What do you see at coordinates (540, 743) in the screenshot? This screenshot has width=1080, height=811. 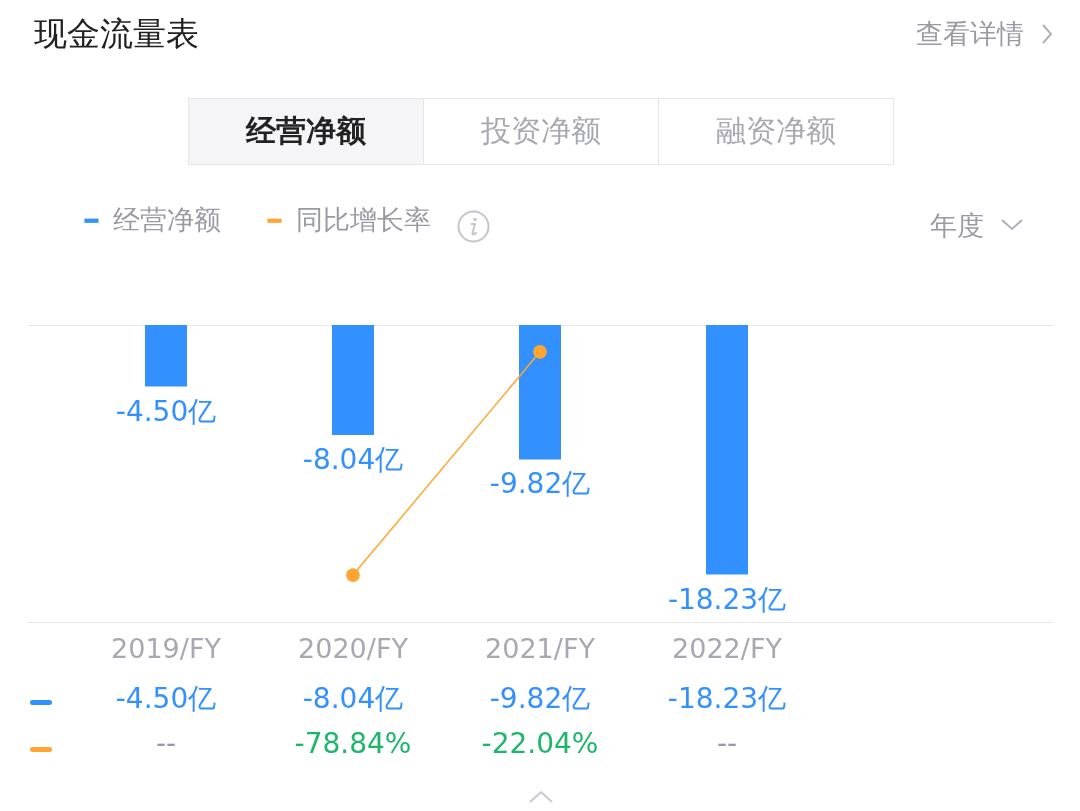 I see `data-label: -22.04%` at bounding box center [540, 743].